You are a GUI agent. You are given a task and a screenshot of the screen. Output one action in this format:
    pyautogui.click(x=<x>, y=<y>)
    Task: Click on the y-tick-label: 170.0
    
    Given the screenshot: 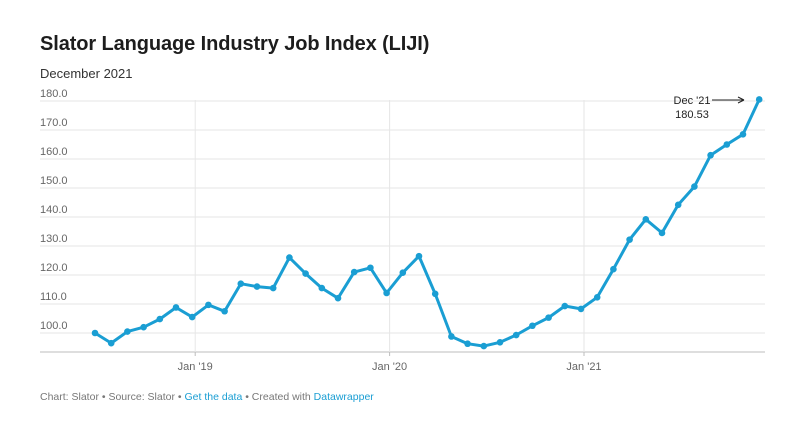 What is the action you would take?
    pyautogui.click(x=54, y=123)
    